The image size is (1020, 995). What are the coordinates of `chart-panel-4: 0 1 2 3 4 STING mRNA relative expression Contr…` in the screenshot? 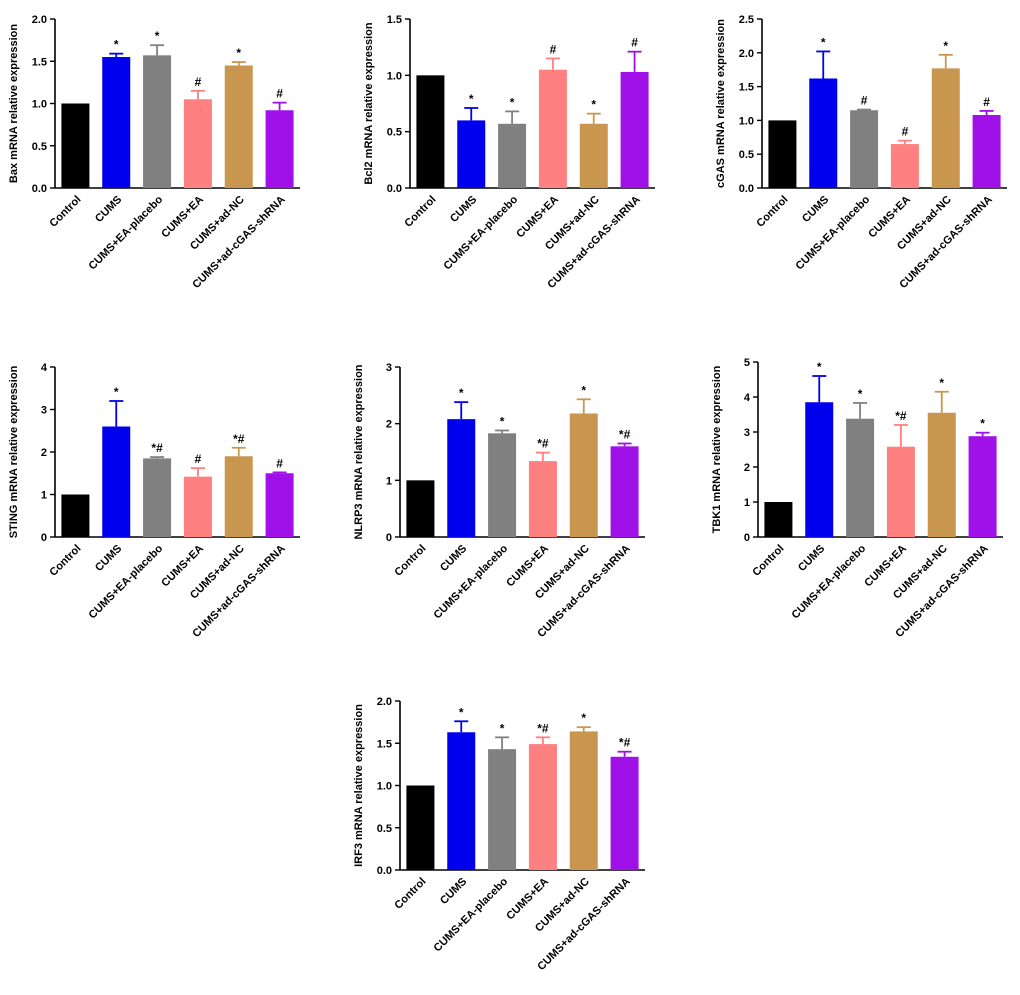 It's located at (154, 501).